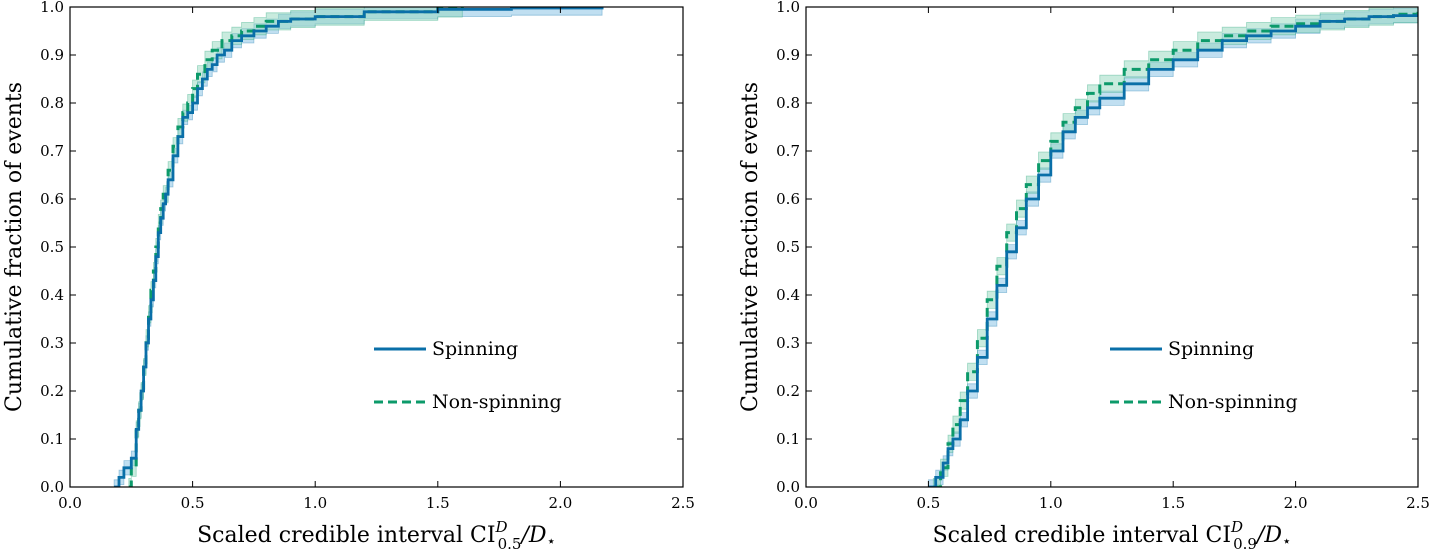  I want to click on x-axis-label: Scaled credible interval CID 0.9/D⋆, so click(1112, 534).